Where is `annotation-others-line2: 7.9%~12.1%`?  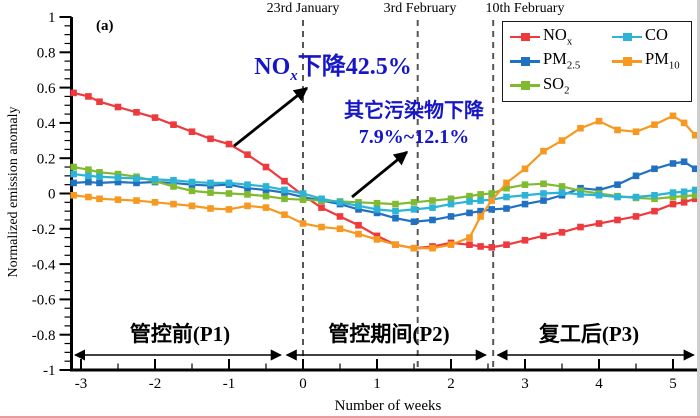
annotation-others-line2: 7.9%~12.1% is located at coordinates (414, 137).